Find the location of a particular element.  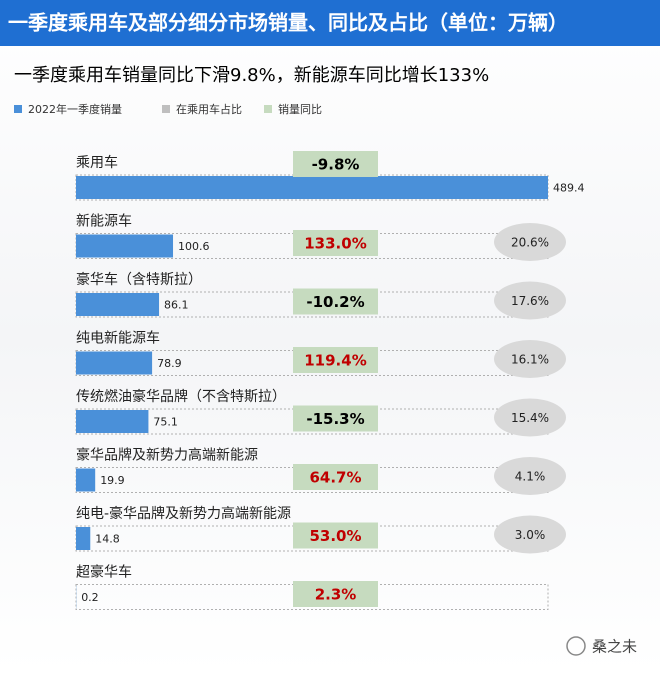

yoy-label: 119.4% is located at coordinates (335, 361).